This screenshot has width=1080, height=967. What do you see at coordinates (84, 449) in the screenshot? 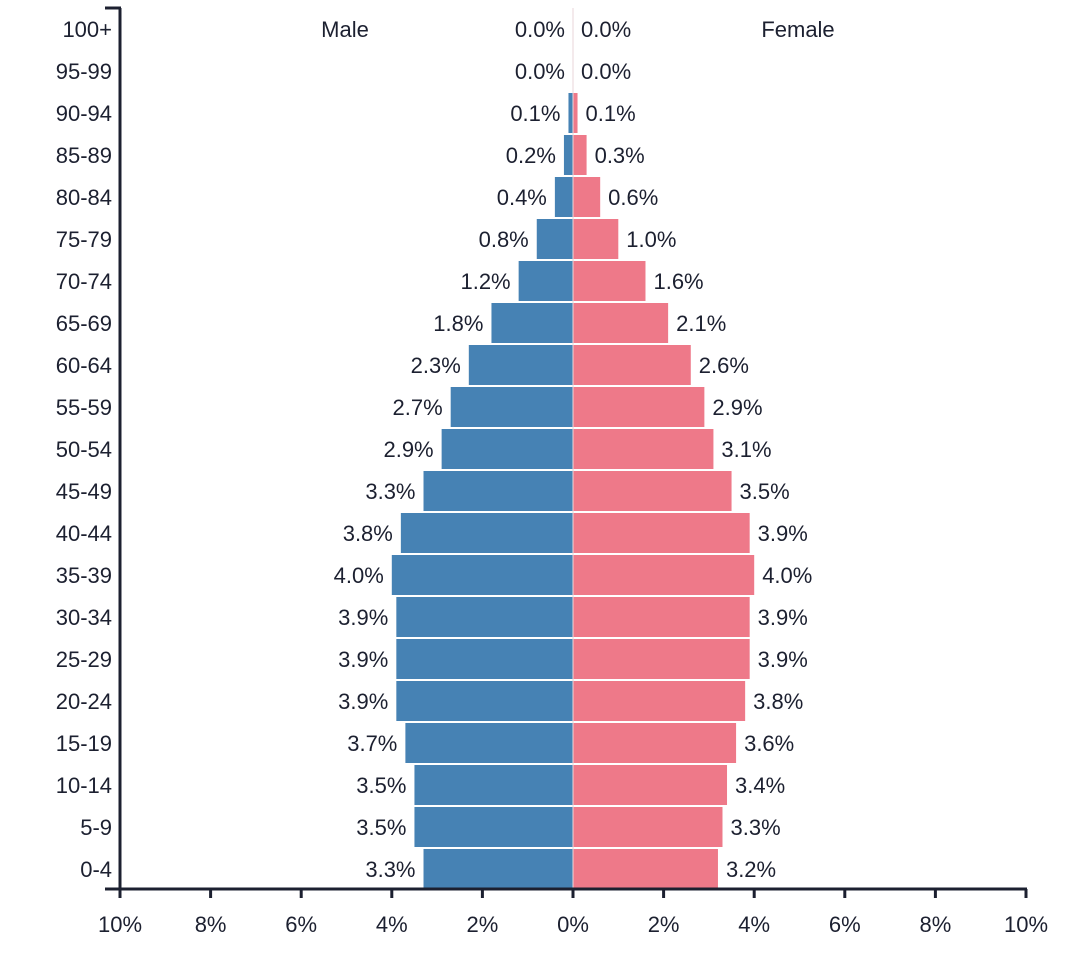
I see `age-group-label: 50-54` at bounding box center [84, 449].